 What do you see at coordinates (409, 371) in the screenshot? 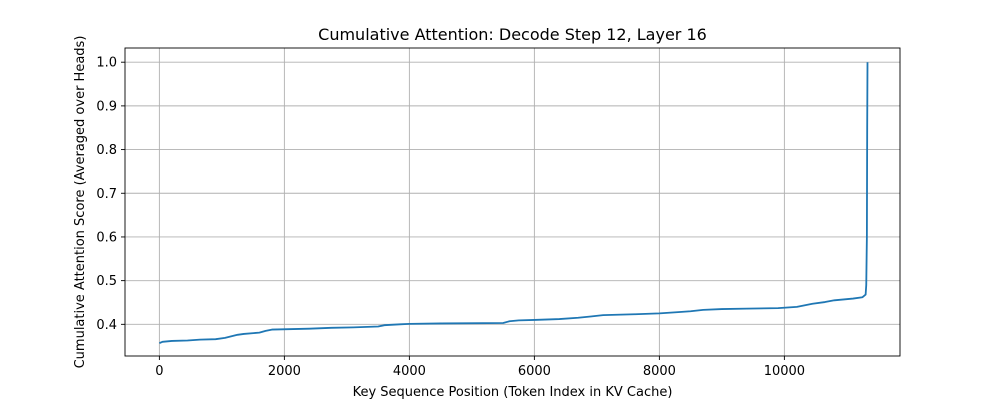
I see `x-tick-label: 4000` at bounding box center [409, 371].